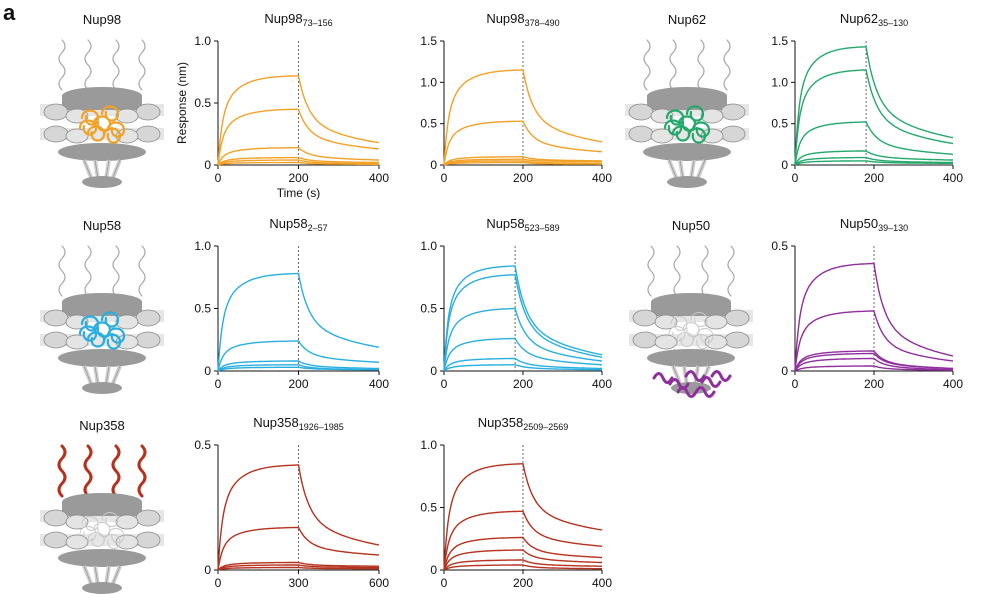  I want to click on chart-title: Nup6235–130, so click(874, 19).